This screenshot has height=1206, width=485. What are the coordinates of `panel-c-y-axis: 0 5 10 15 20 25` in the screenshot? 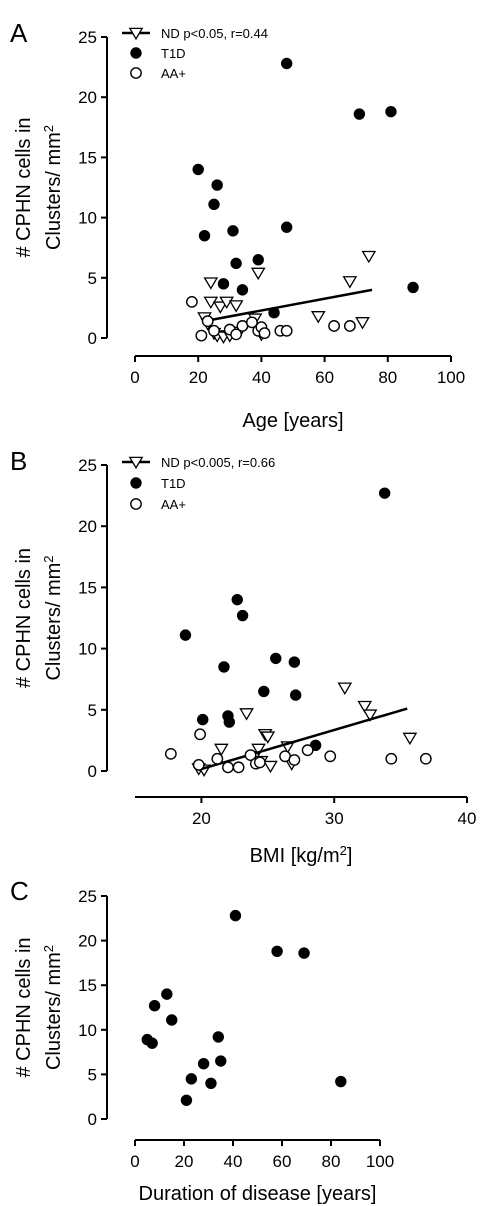 It's located at (93, 1008).